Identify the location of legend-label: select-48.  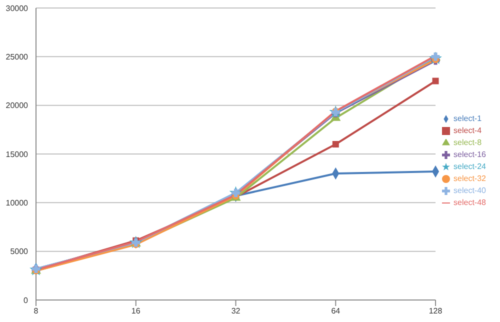
(470, 202).